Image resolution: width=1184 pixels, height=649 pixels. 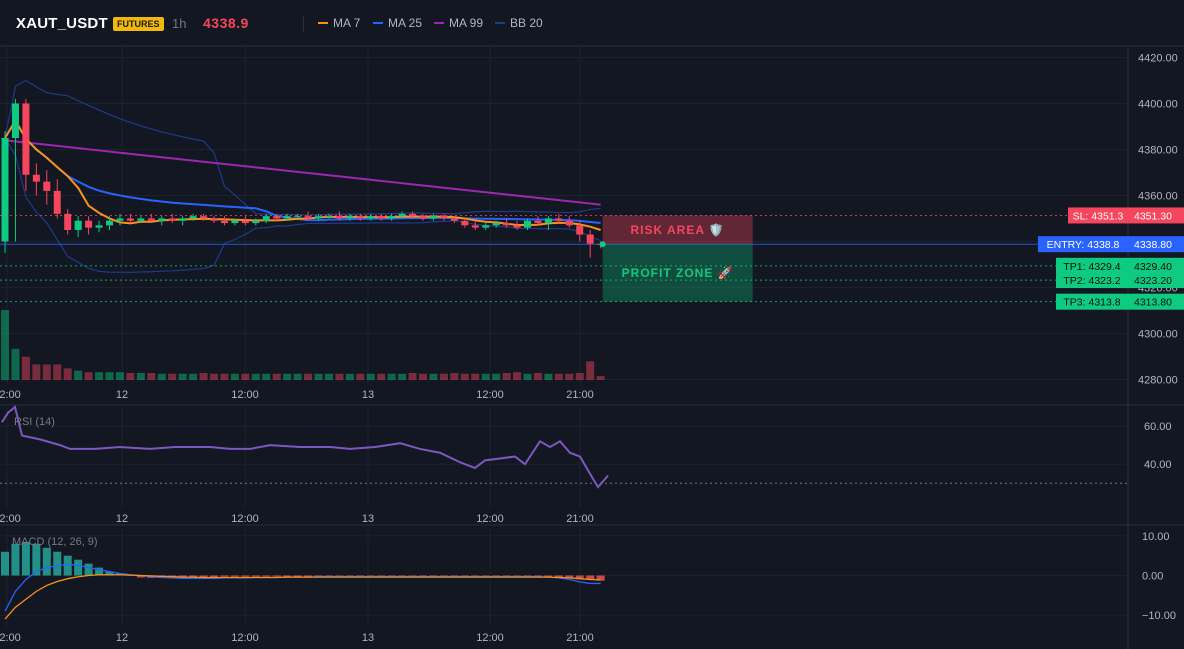 I want to click on timeframe-selector: 1h, so click(x=179, y=23).